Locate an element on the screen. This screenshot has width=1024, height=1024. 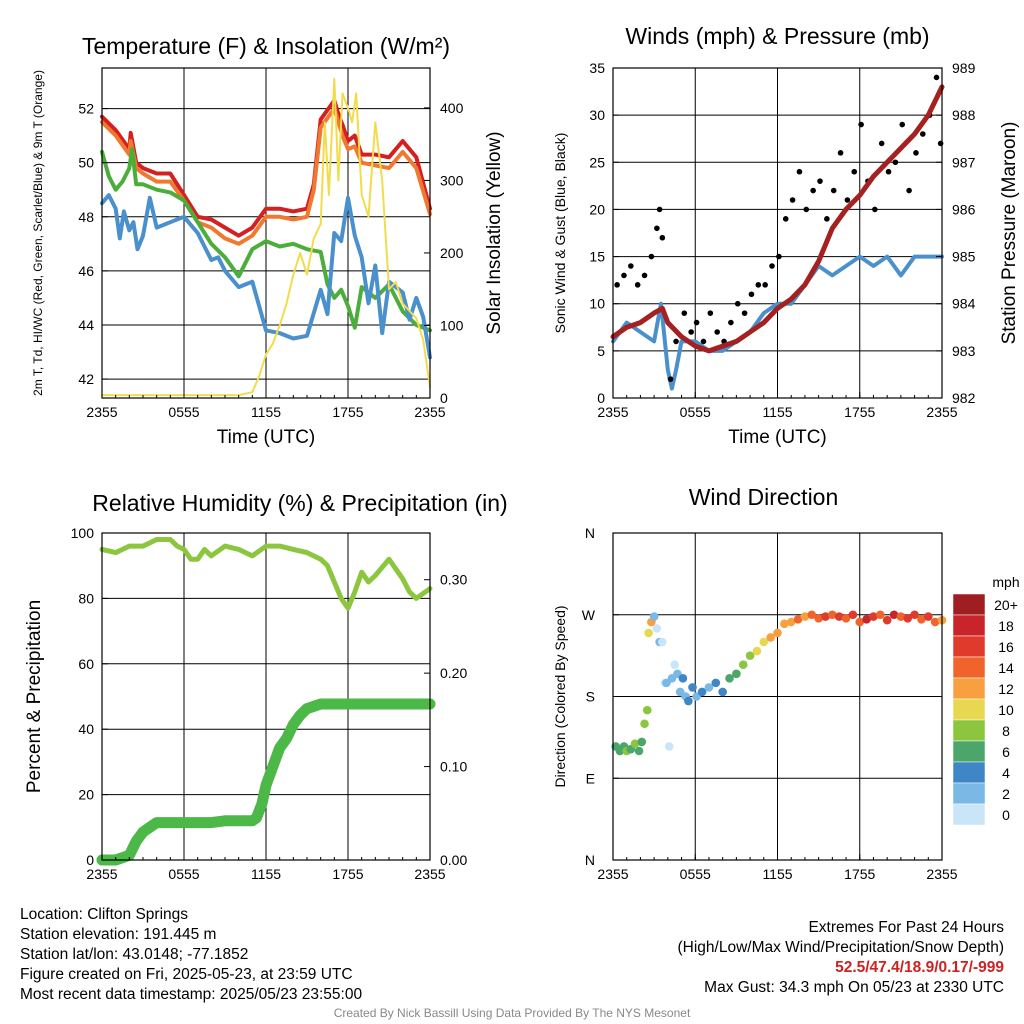
rh-ylabel: Percent & Precipitation is located at coordinates (34, 696).